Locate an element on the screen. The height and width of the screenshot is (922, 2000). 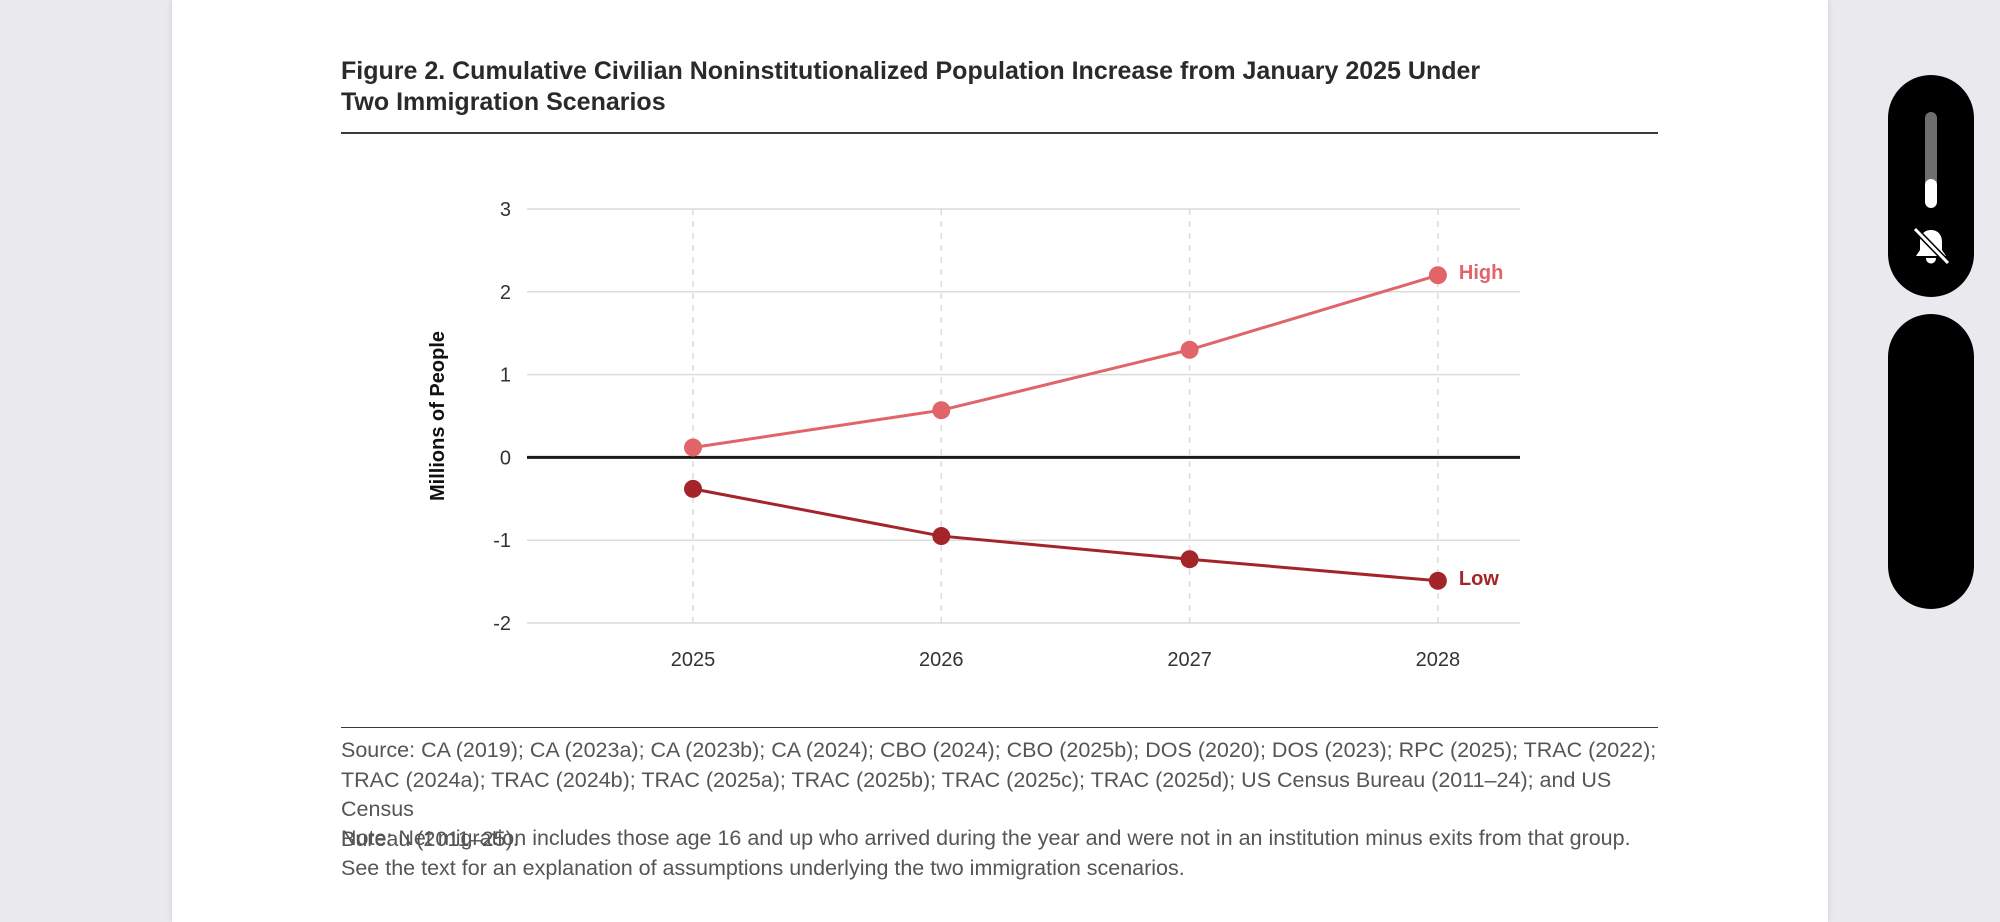
series-label-low: Low is located at coordinates (1479, 579).